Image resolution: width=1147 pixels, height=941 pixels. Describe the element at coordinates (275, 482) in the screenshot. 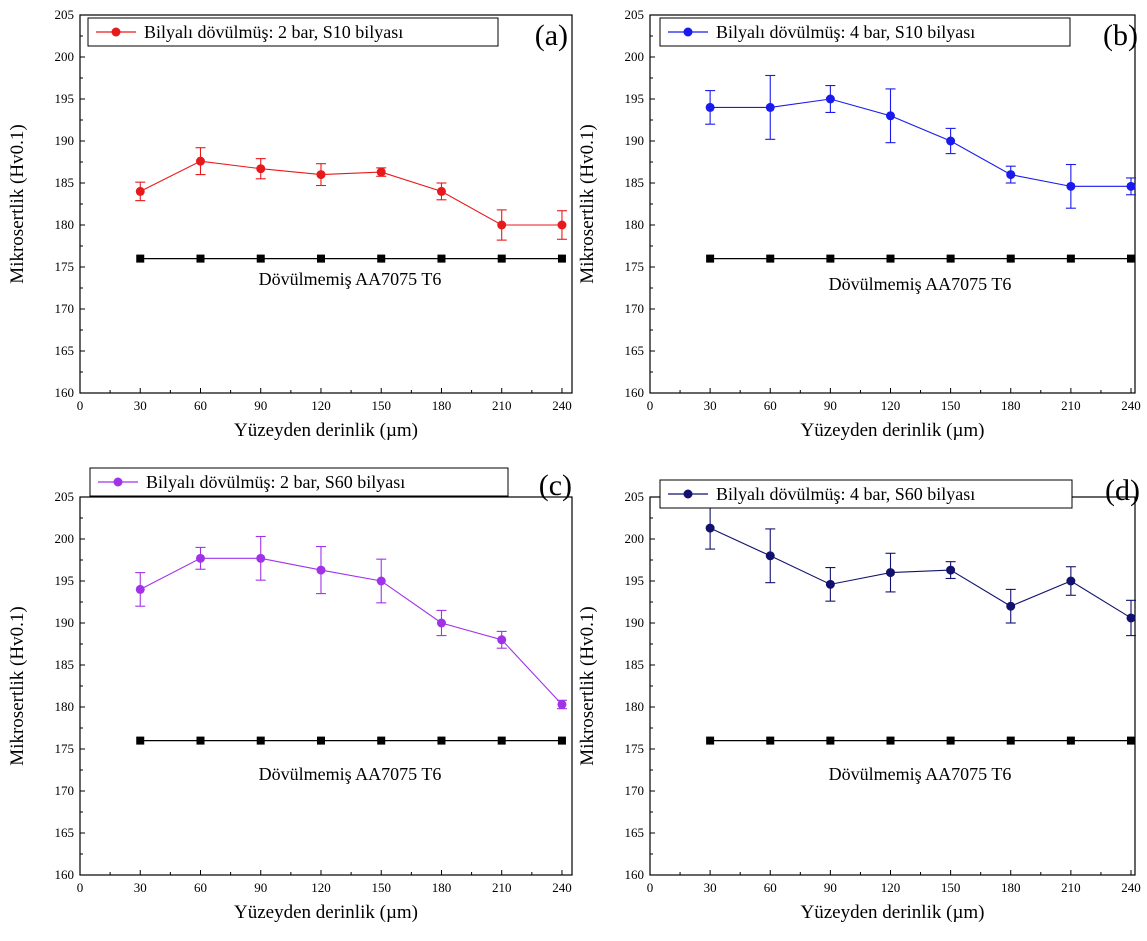

I see `legend-label: Bilyalı dövülmüş: 2 bar, S60 bilyası` at that location.